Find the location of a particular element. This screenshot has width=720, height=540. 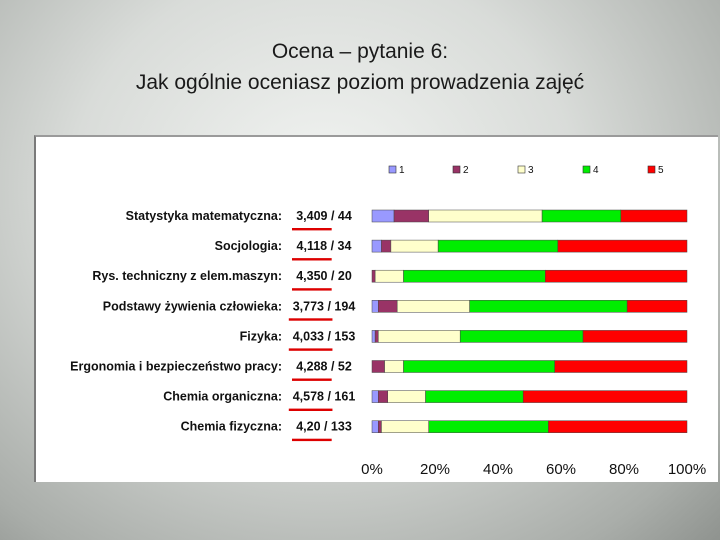

score-annotation: 3,773 / 194 is located at coordinates (324, 306).